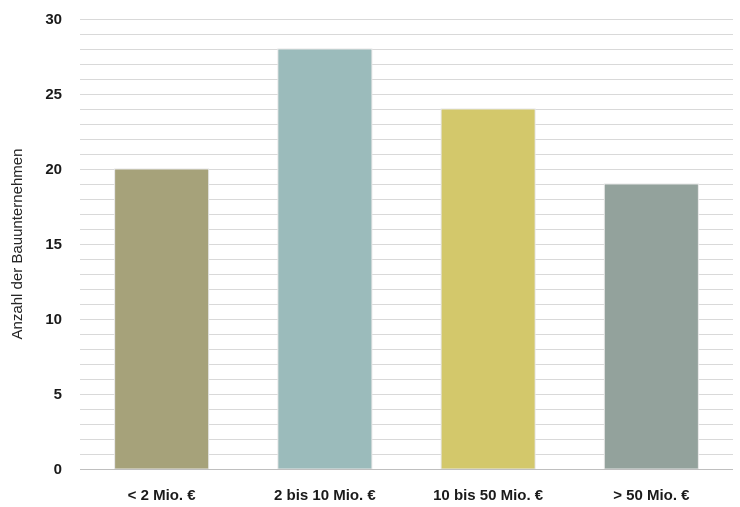  What do you see at coordinates (53, 19) in the screenshot?
I see `y-tick-label: 30` at bounding box center [53, 19].